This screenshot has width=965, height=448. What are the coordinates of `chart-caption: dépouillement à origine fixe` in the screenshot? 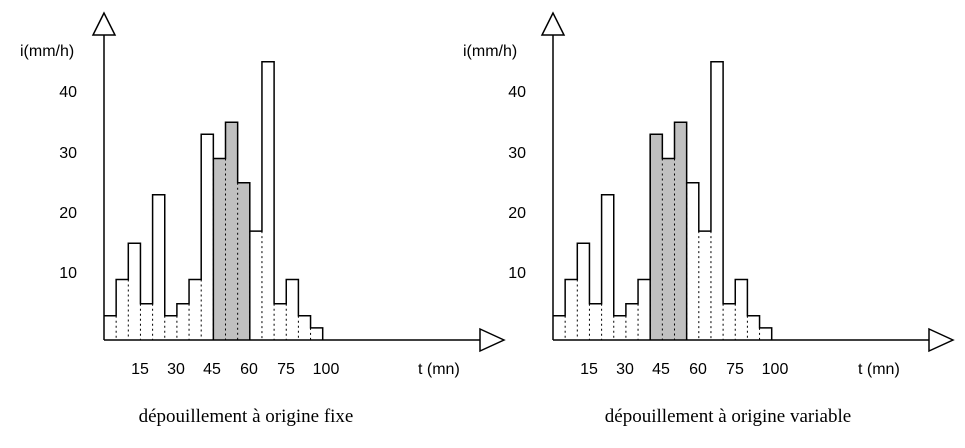 It's located at (246, 416).